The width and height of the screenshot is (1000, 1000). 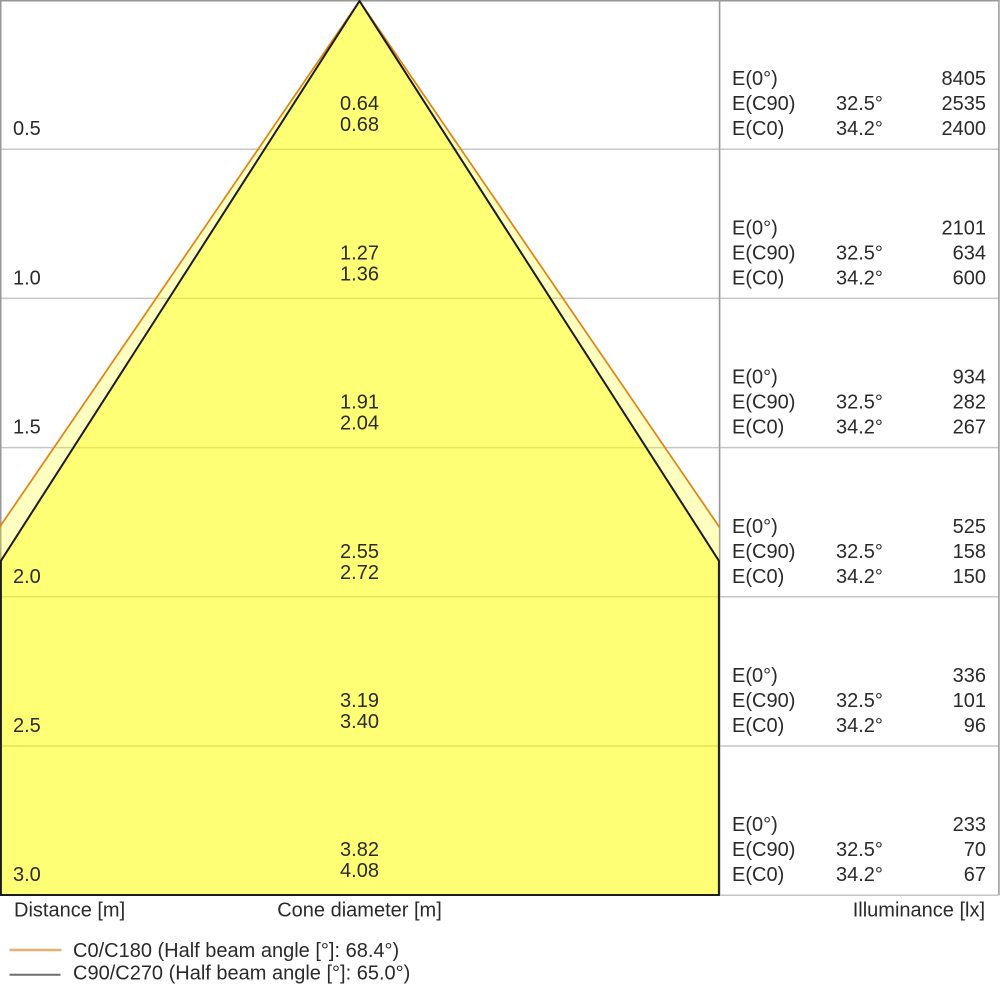 What do you see at coordinates (359, 701) in the screenshot?
I see `svg-text: 3.19` at bounding box center [359, 701].